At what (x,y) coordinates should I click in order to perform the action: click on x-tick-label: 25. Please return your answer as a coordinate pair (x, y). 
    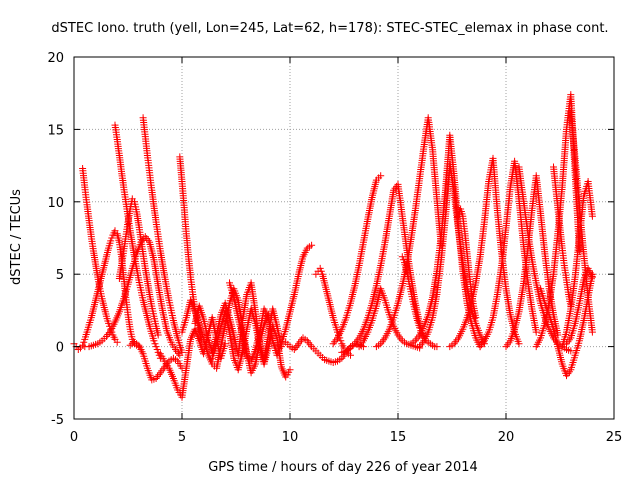
    Looking at the image, I should click on (614, 437).